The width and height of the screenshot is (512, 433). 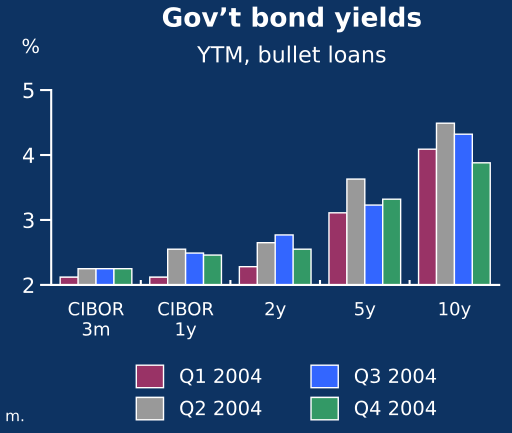 What do you see at coordinates (275, 311) in the screenshot?
I see `x-tick-label: 2y` at bounding box center [275, 311].